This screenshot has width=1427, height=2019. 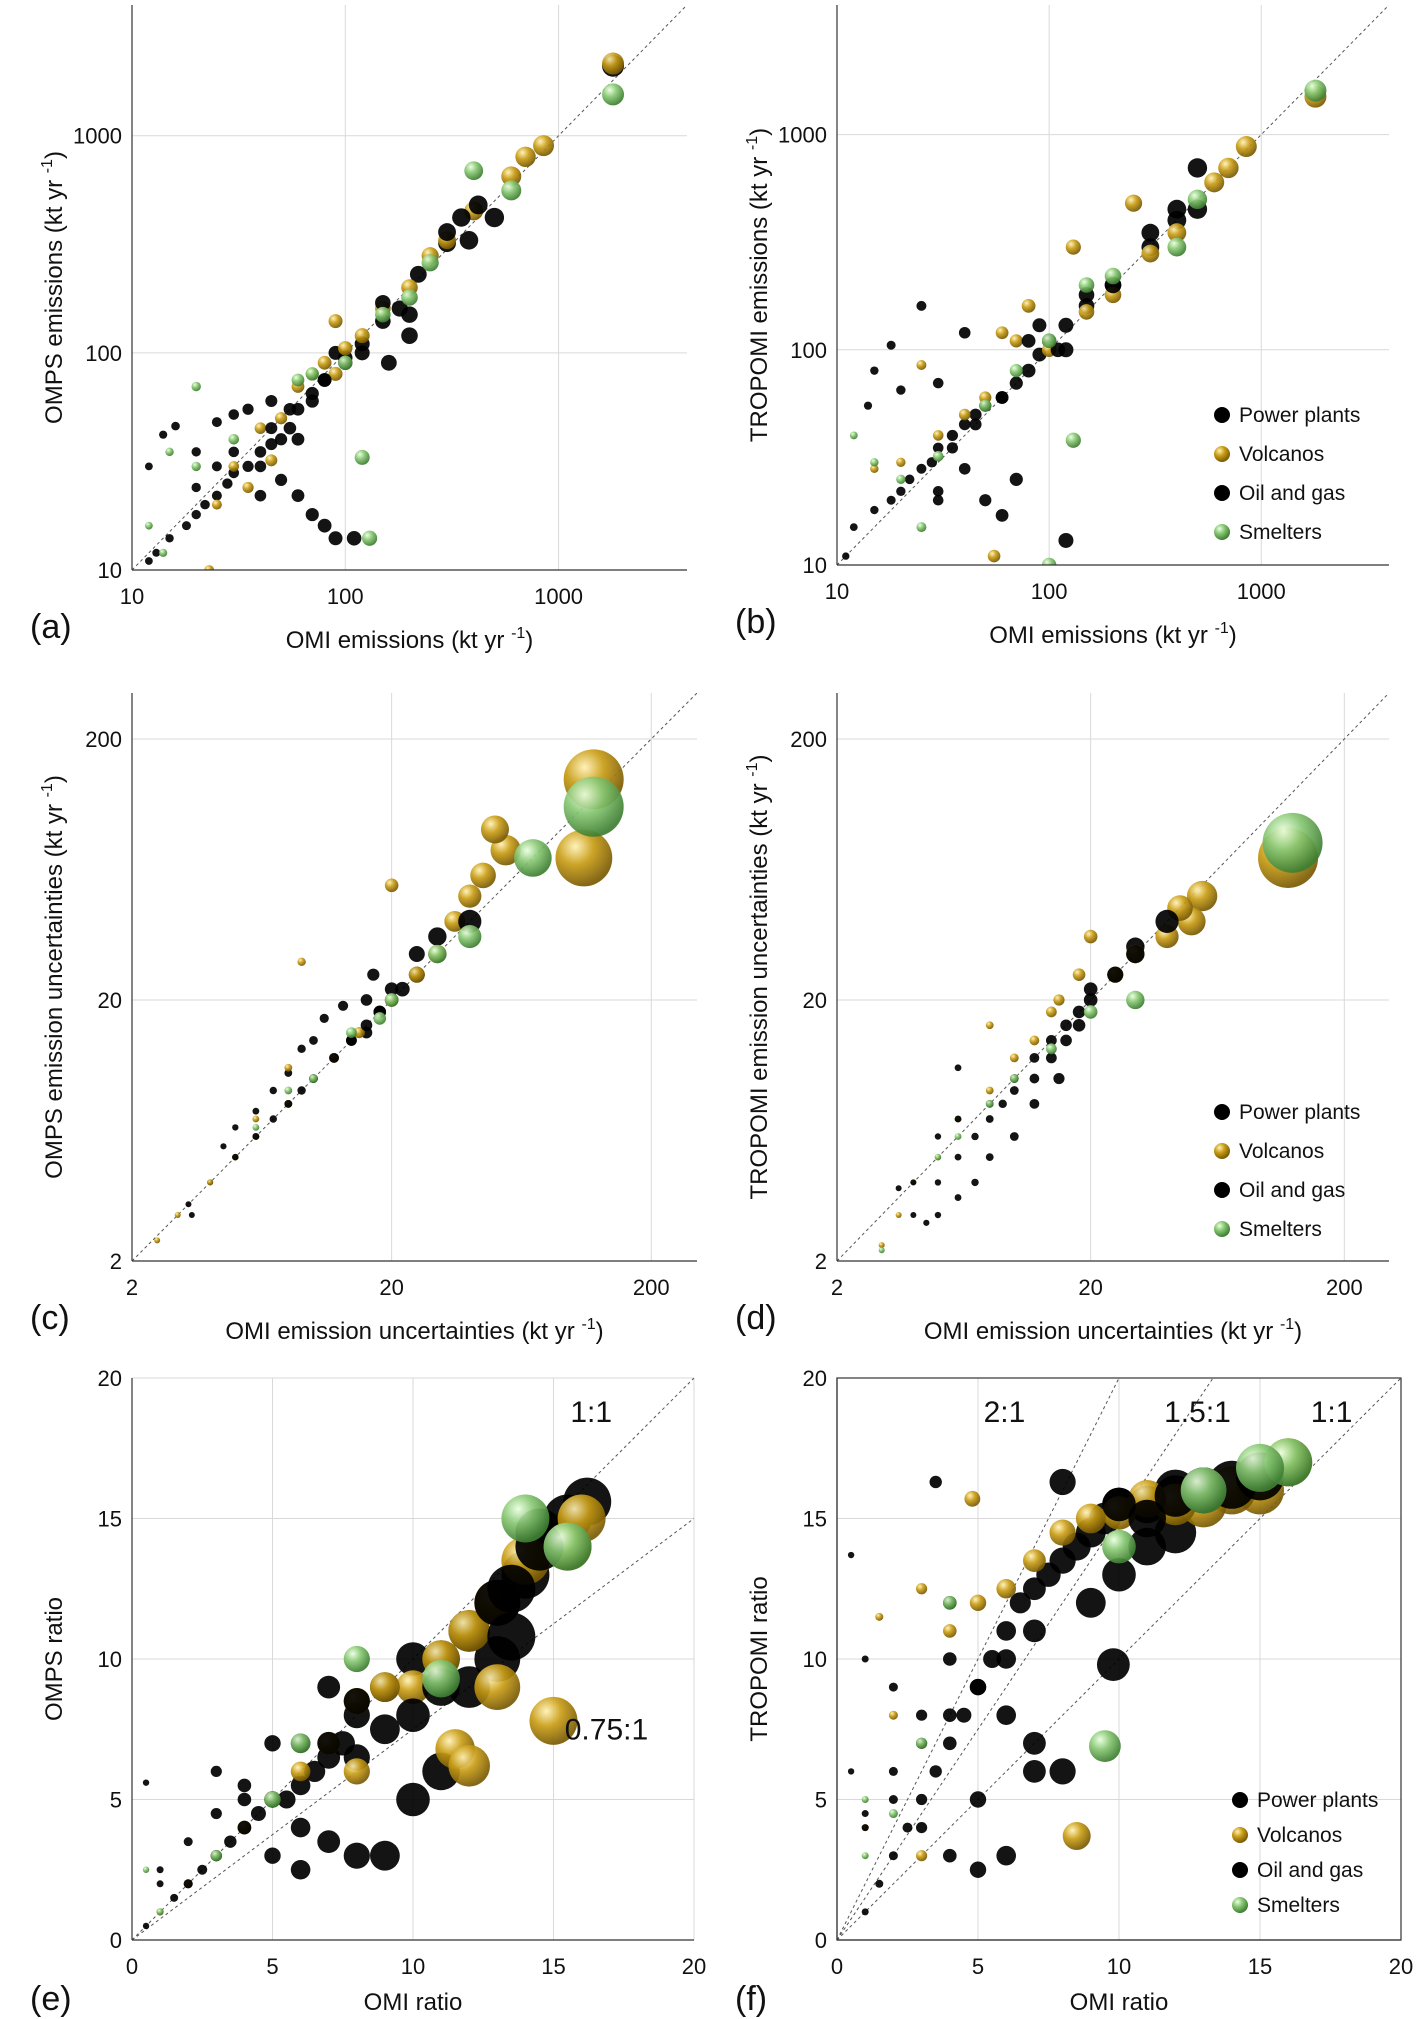 What do you see at coordinates (1222, 1229) in the screenshot?
I see `legend-swatch-smelters` at bounding box center [1222, 1229].